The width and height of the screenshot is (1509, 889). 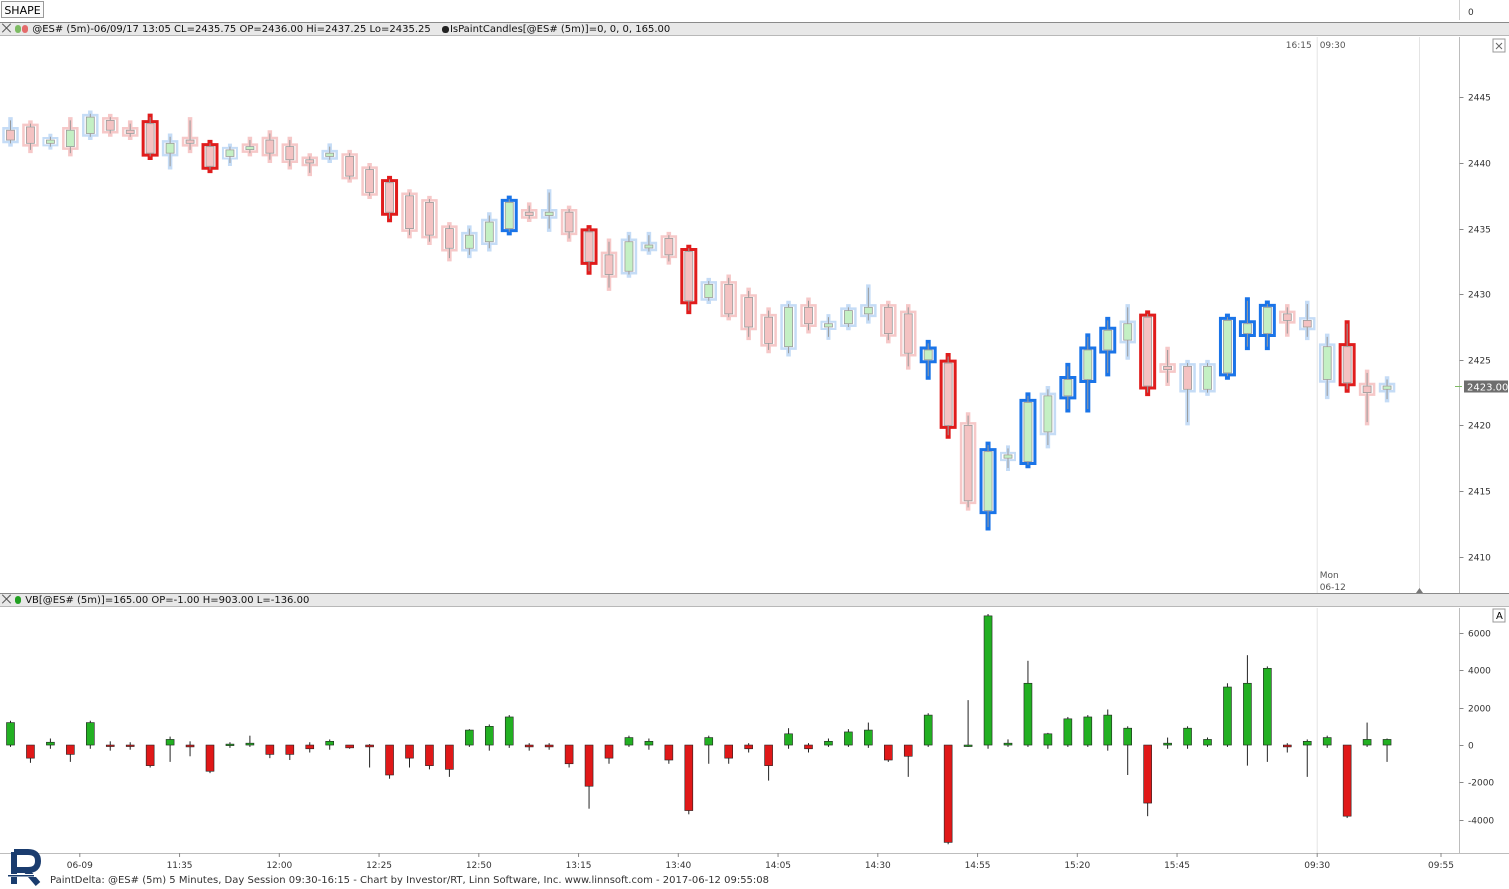 I want to click on time-label: 14:05, so click(x=778, y=866).